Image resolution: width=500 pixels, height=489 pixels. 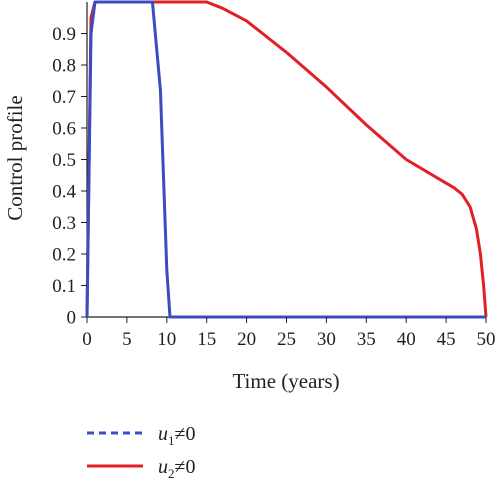 I want to click on y-tick-label: 0.7, so click(x=64, y=97).